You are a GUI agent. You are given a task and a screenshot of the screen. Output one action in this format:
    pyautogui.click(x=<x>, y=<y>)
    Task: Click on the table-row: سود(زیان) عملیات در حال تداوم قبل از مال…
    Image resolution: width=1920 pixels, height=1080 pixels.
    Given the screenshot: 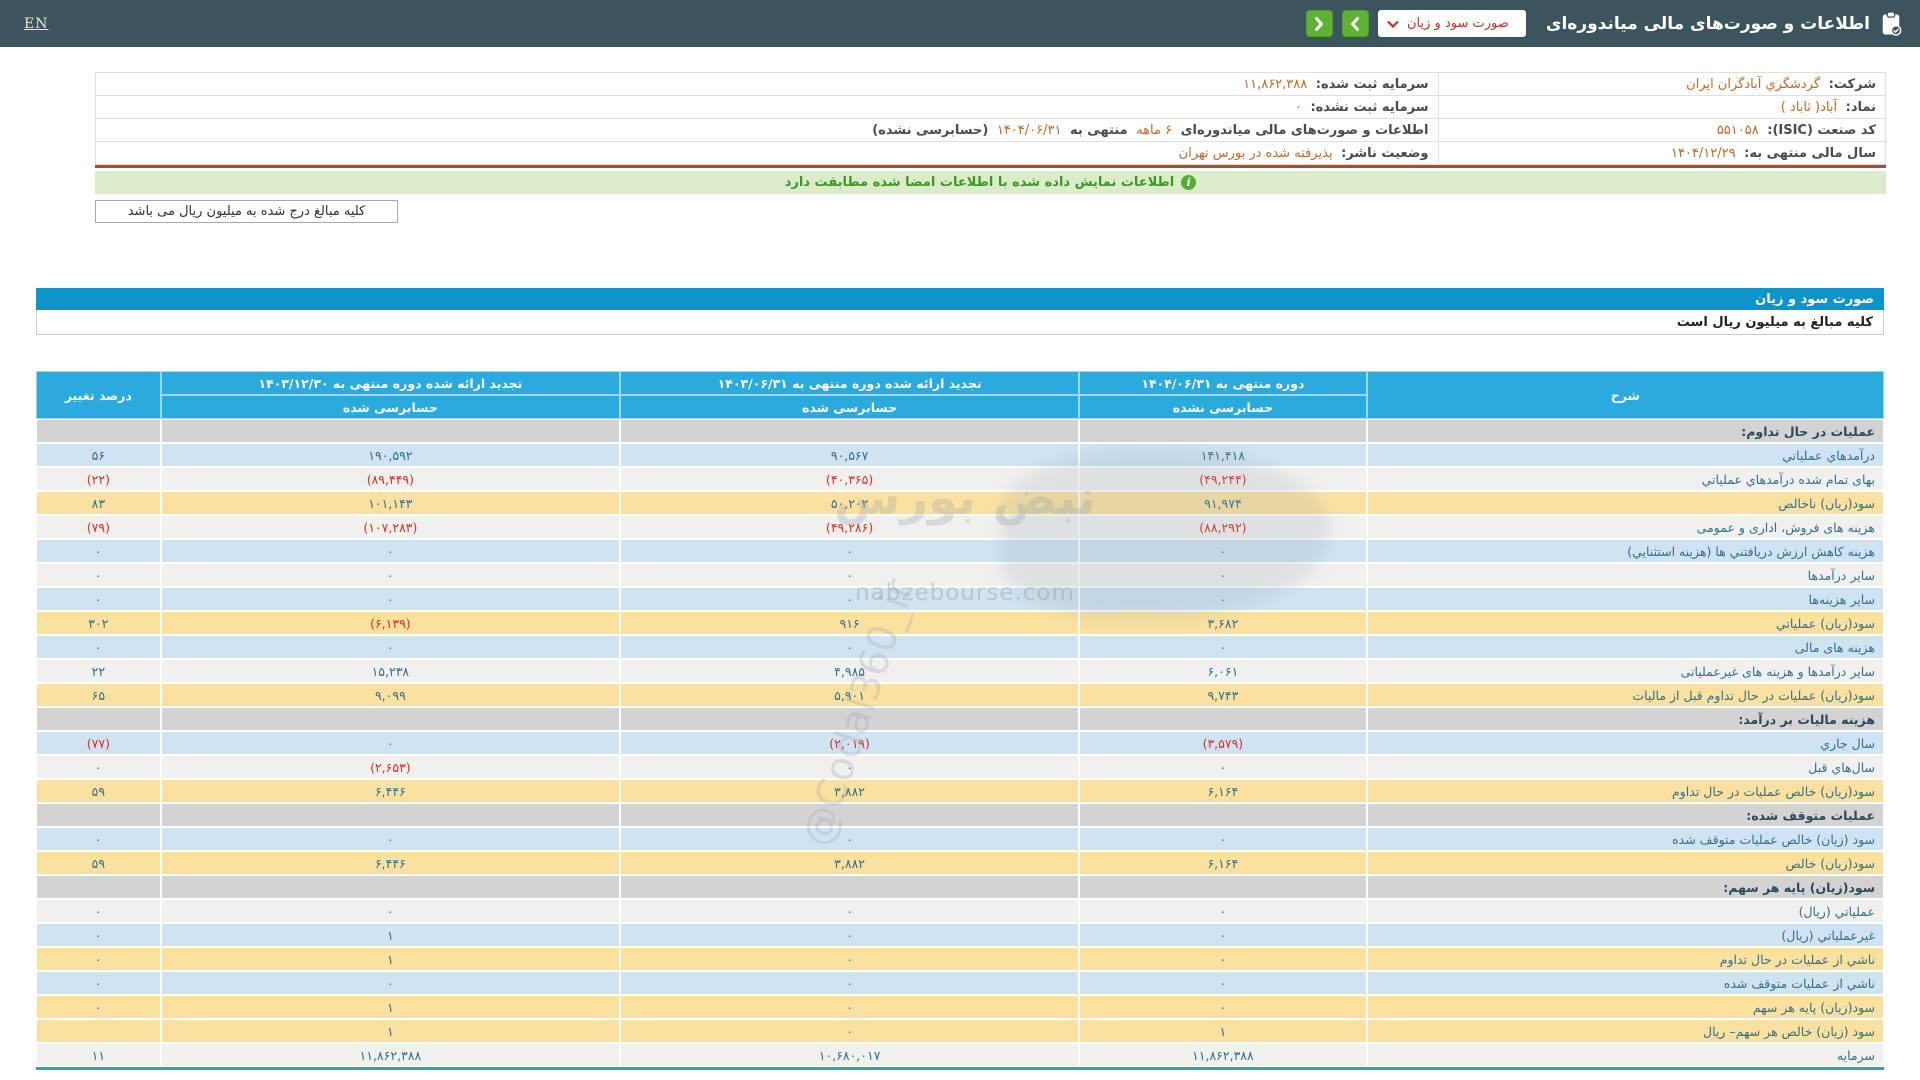 What is the action you would take?
    pyautogui.click(x=960, y=695)
    